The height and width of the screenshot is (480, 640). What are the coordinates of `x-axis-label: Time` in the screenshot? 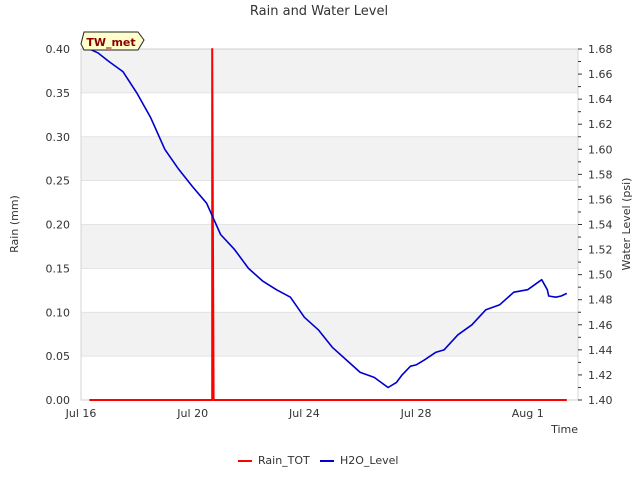 It's located at (564, 429).